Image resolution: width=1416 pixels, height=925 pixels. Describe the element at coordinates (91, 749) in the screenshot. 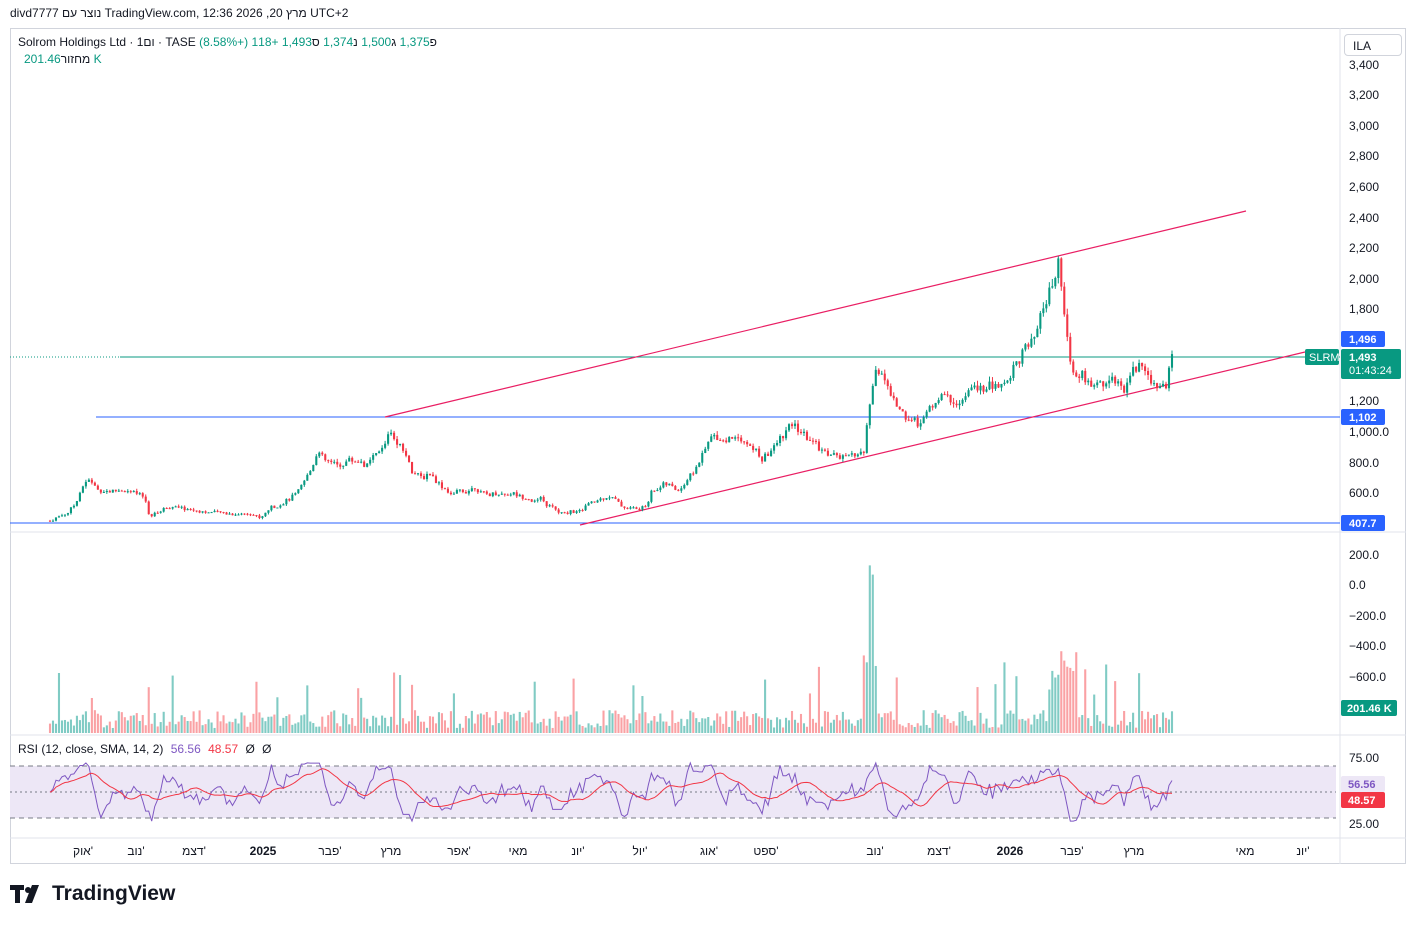

I see `rsi-label: RSI (12, close, SMA, 14, 2)` at that location.